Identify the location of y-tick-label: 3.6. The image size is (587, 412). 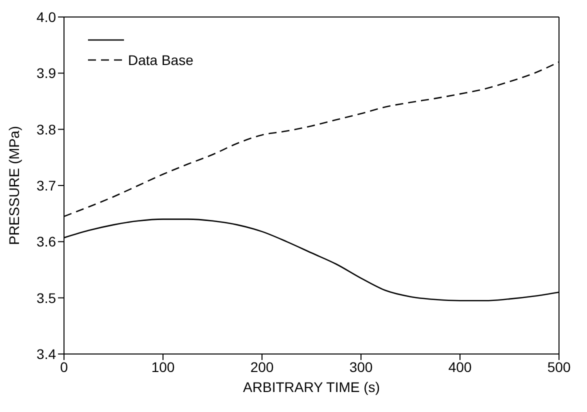
(46, 242).